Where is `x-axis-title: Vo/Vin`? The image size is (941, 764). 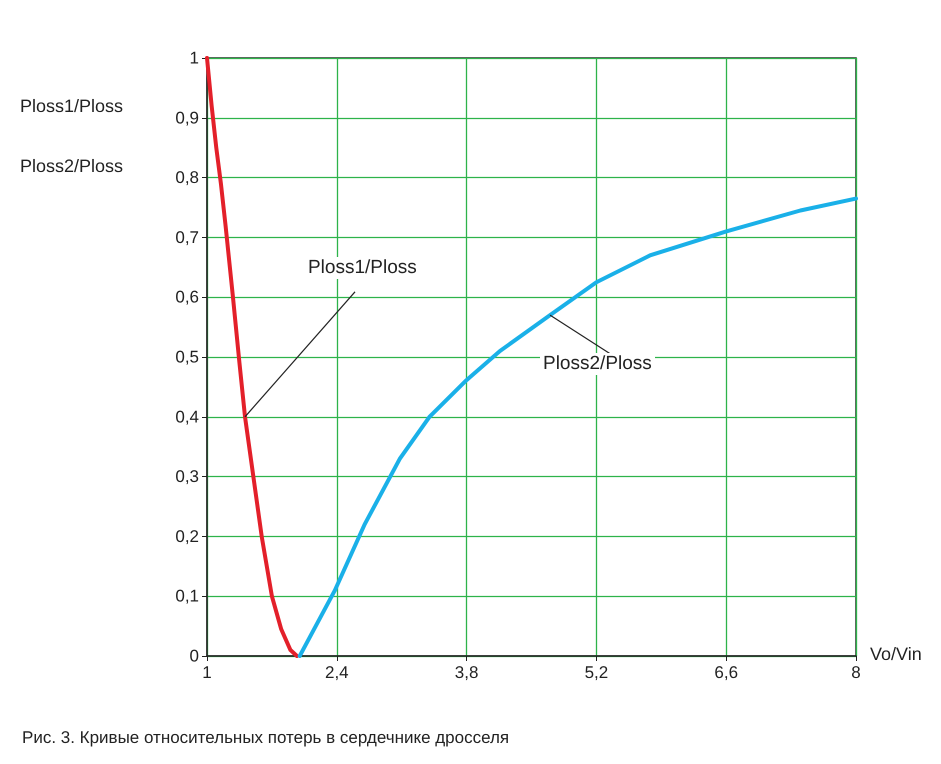 x-axis-title: Vo/Vin is located at coordinates (896, 654).